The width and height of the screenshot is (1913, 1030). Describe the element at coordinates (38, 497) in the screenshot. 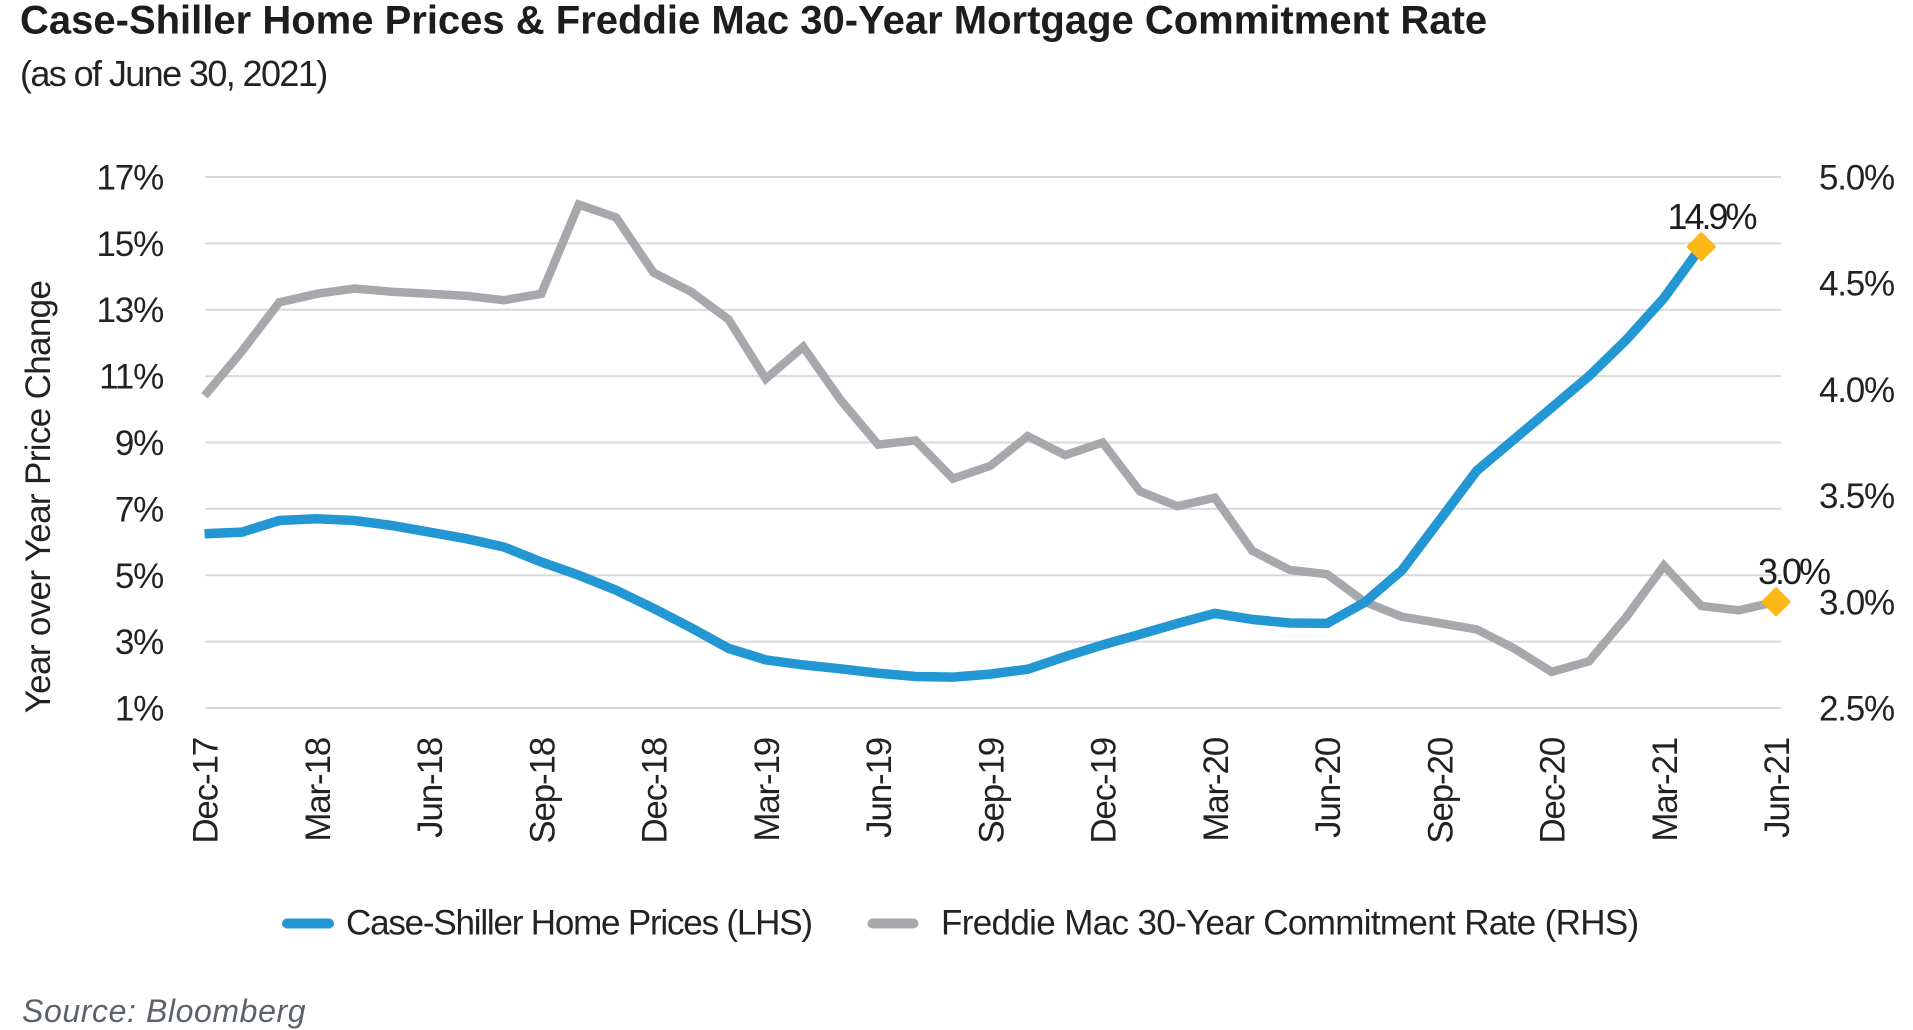

I see `svg-text: Year over Year Price Change` at that location.